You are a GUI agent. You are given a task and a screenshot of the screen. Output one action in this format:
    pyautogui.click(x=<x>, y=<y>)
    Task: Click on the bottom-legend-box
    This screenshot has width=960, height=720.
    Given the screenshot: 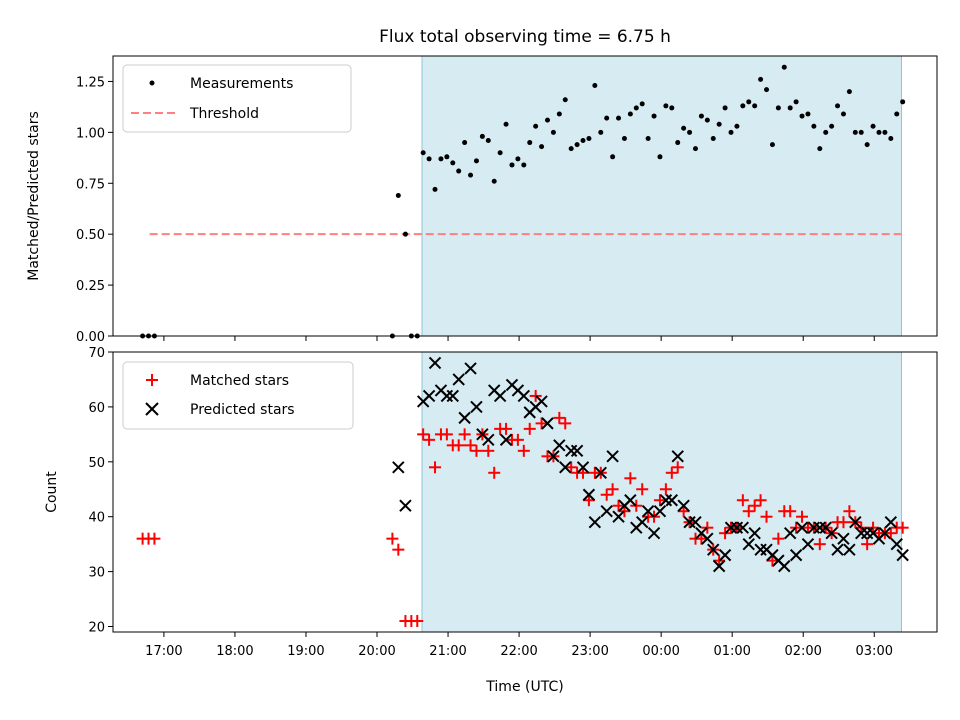 What is the action you would take?
    pyautogui.click(x=238, y=395)
    